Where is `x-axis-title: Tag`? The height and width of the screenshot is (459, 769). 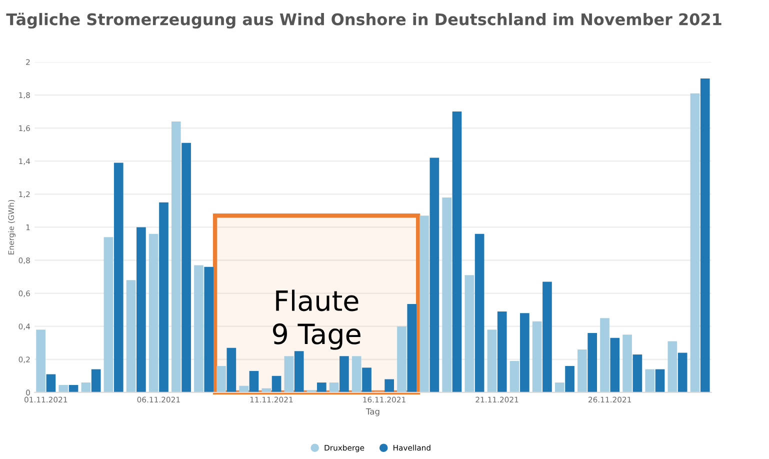
x-axis-title: Tag is located at coordinates (373, 412).